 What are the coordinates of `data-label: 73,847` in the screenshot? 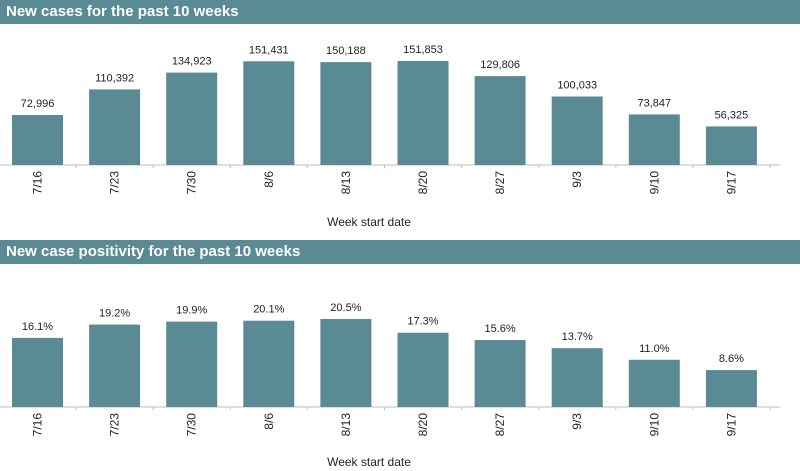 It's located at (654, 103).